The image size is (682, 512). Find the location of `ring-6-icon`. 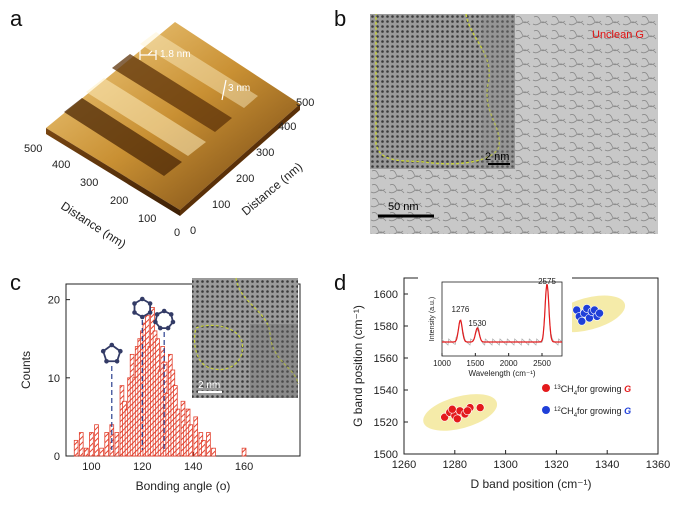

ring-6-icon is located at coordinates (142, 308).